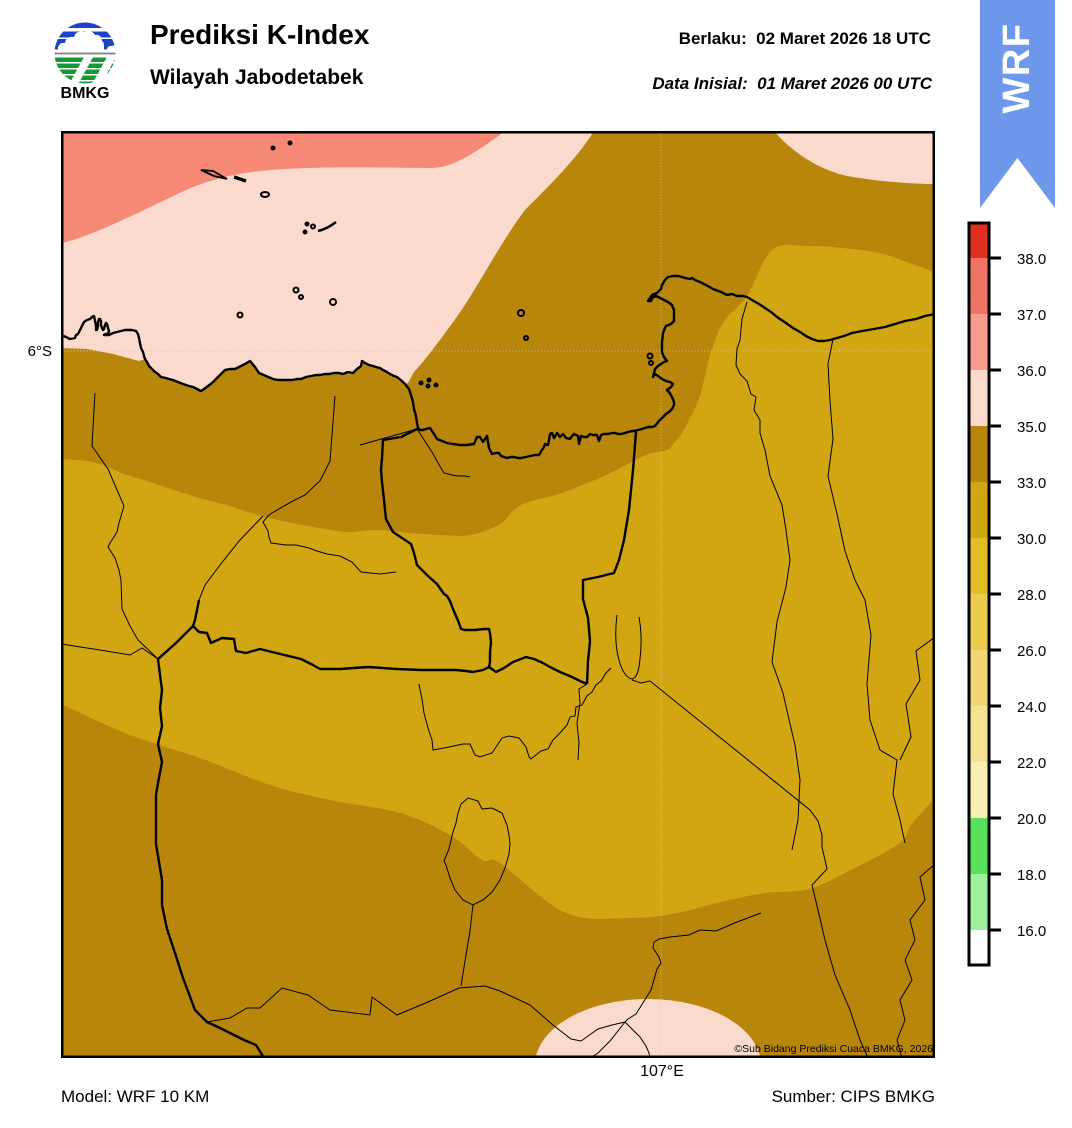 This screenshot has width=1072, height=1128. I want to click on svg-text: 28.0, so click(1031, 595).